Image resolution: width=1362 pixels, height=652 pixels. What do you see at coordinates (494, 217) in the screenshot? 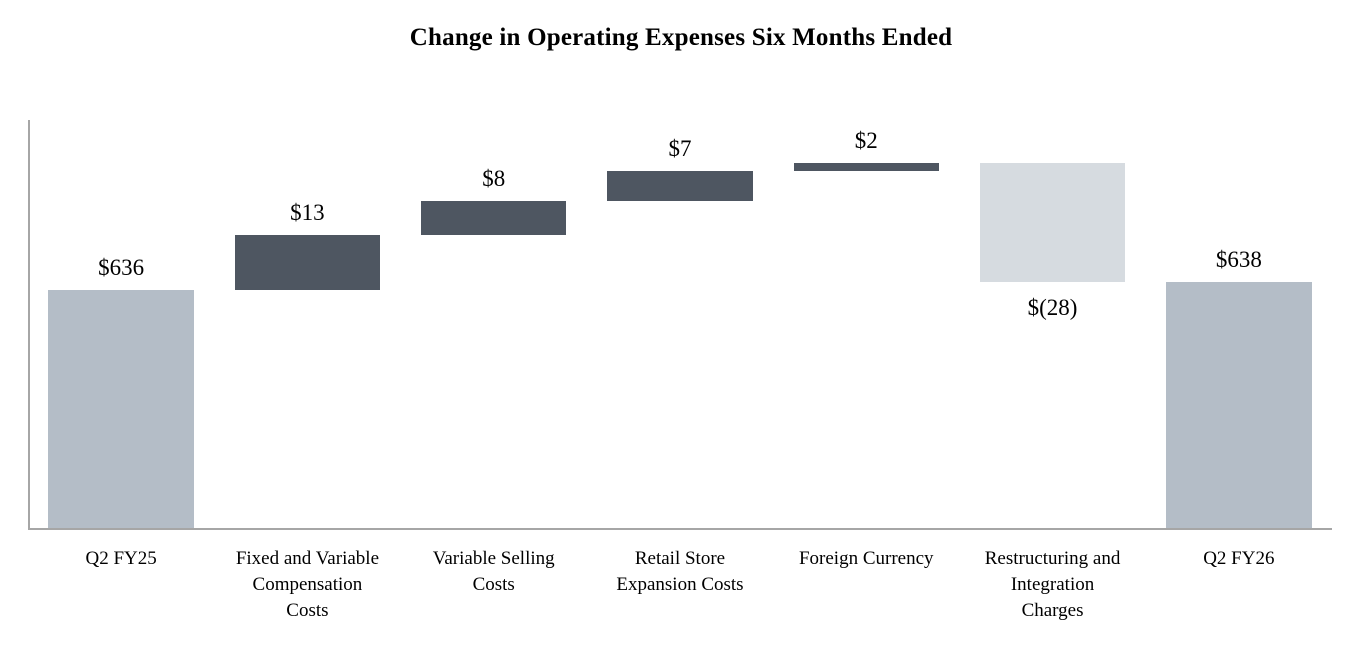
I see `bar-variable-selling-costs` at bounding box center [494, 217].